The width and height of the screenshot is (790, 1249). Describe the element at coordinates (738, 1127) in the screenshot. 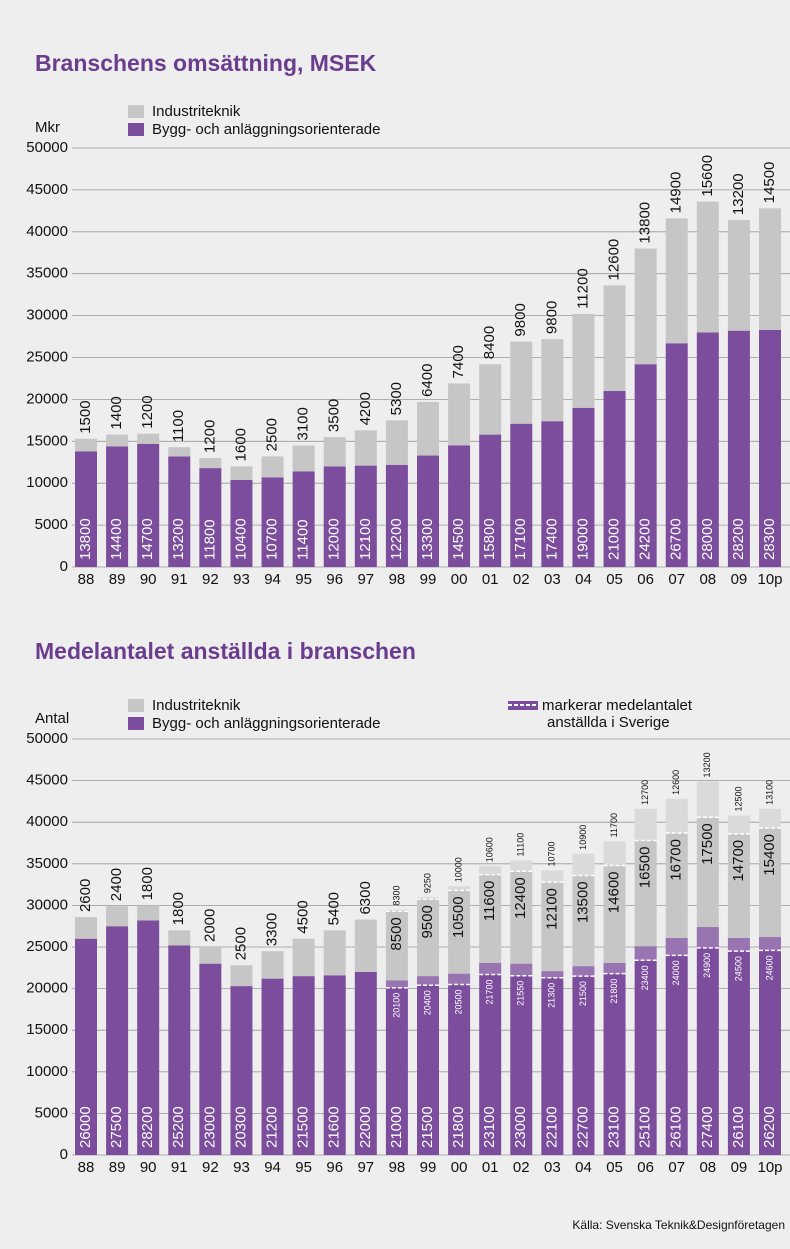

I see `value-label: 26100` at that location.